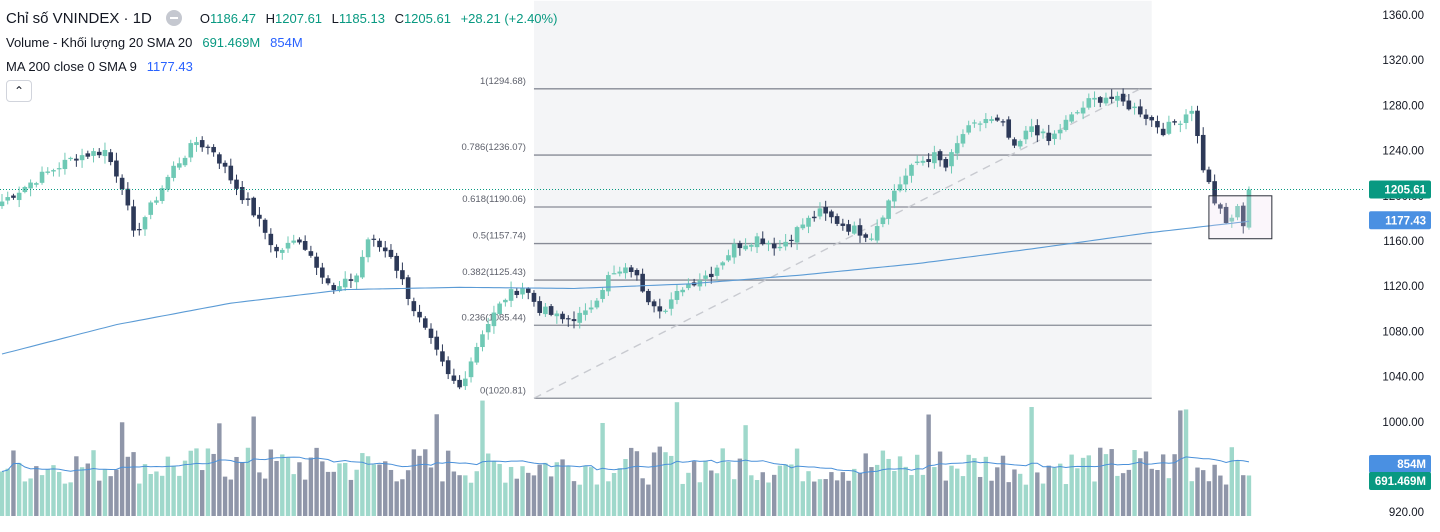  What do you see at coordinates (494, 199) in the screenshot?
I see `fib-level-label: 0.618(1190.06)` at bounding box center [494, 199].